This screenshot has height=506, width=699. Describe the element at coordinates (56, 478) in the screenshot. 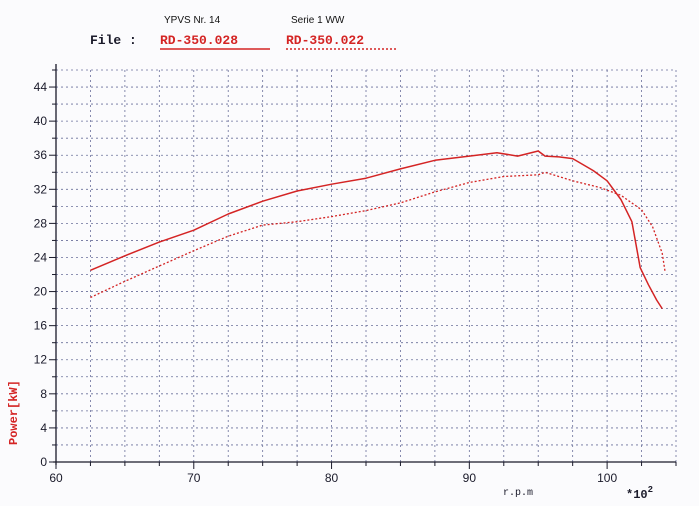

I see `x-tick-label: 60` at that location.